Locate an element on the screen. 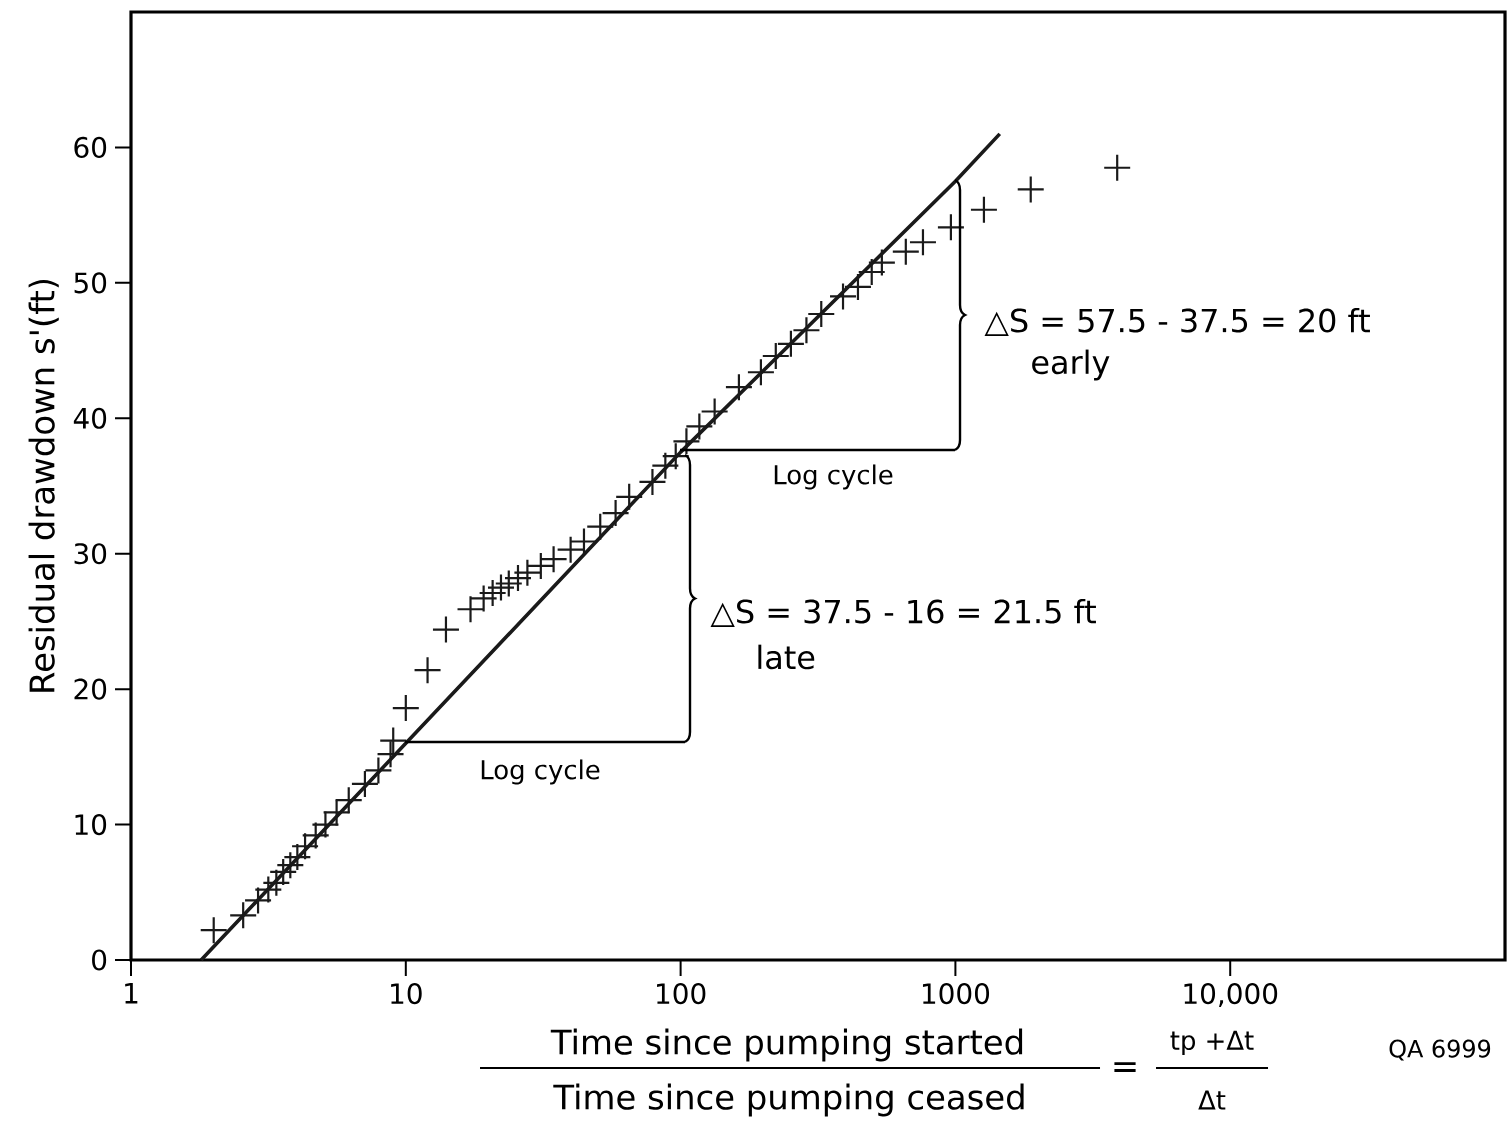  text: QA 6999 is located at coordinates (1440, 1050).